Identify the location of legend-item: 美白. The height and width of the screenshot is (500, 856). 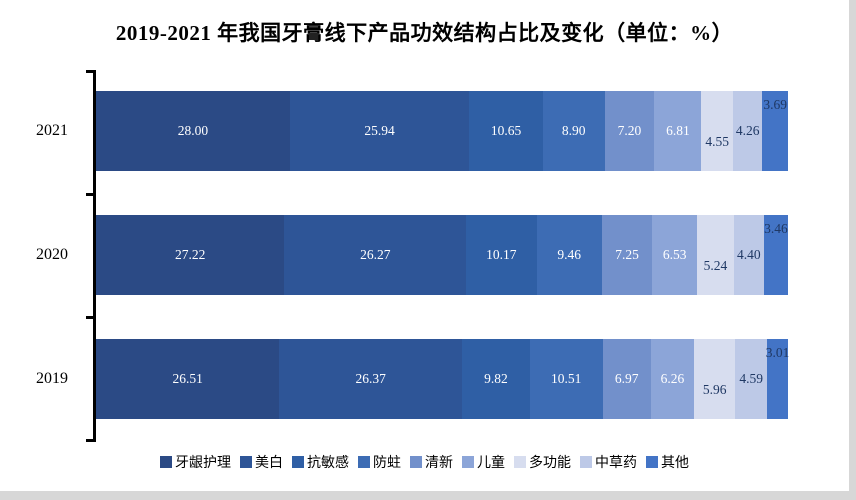
(261, 462).